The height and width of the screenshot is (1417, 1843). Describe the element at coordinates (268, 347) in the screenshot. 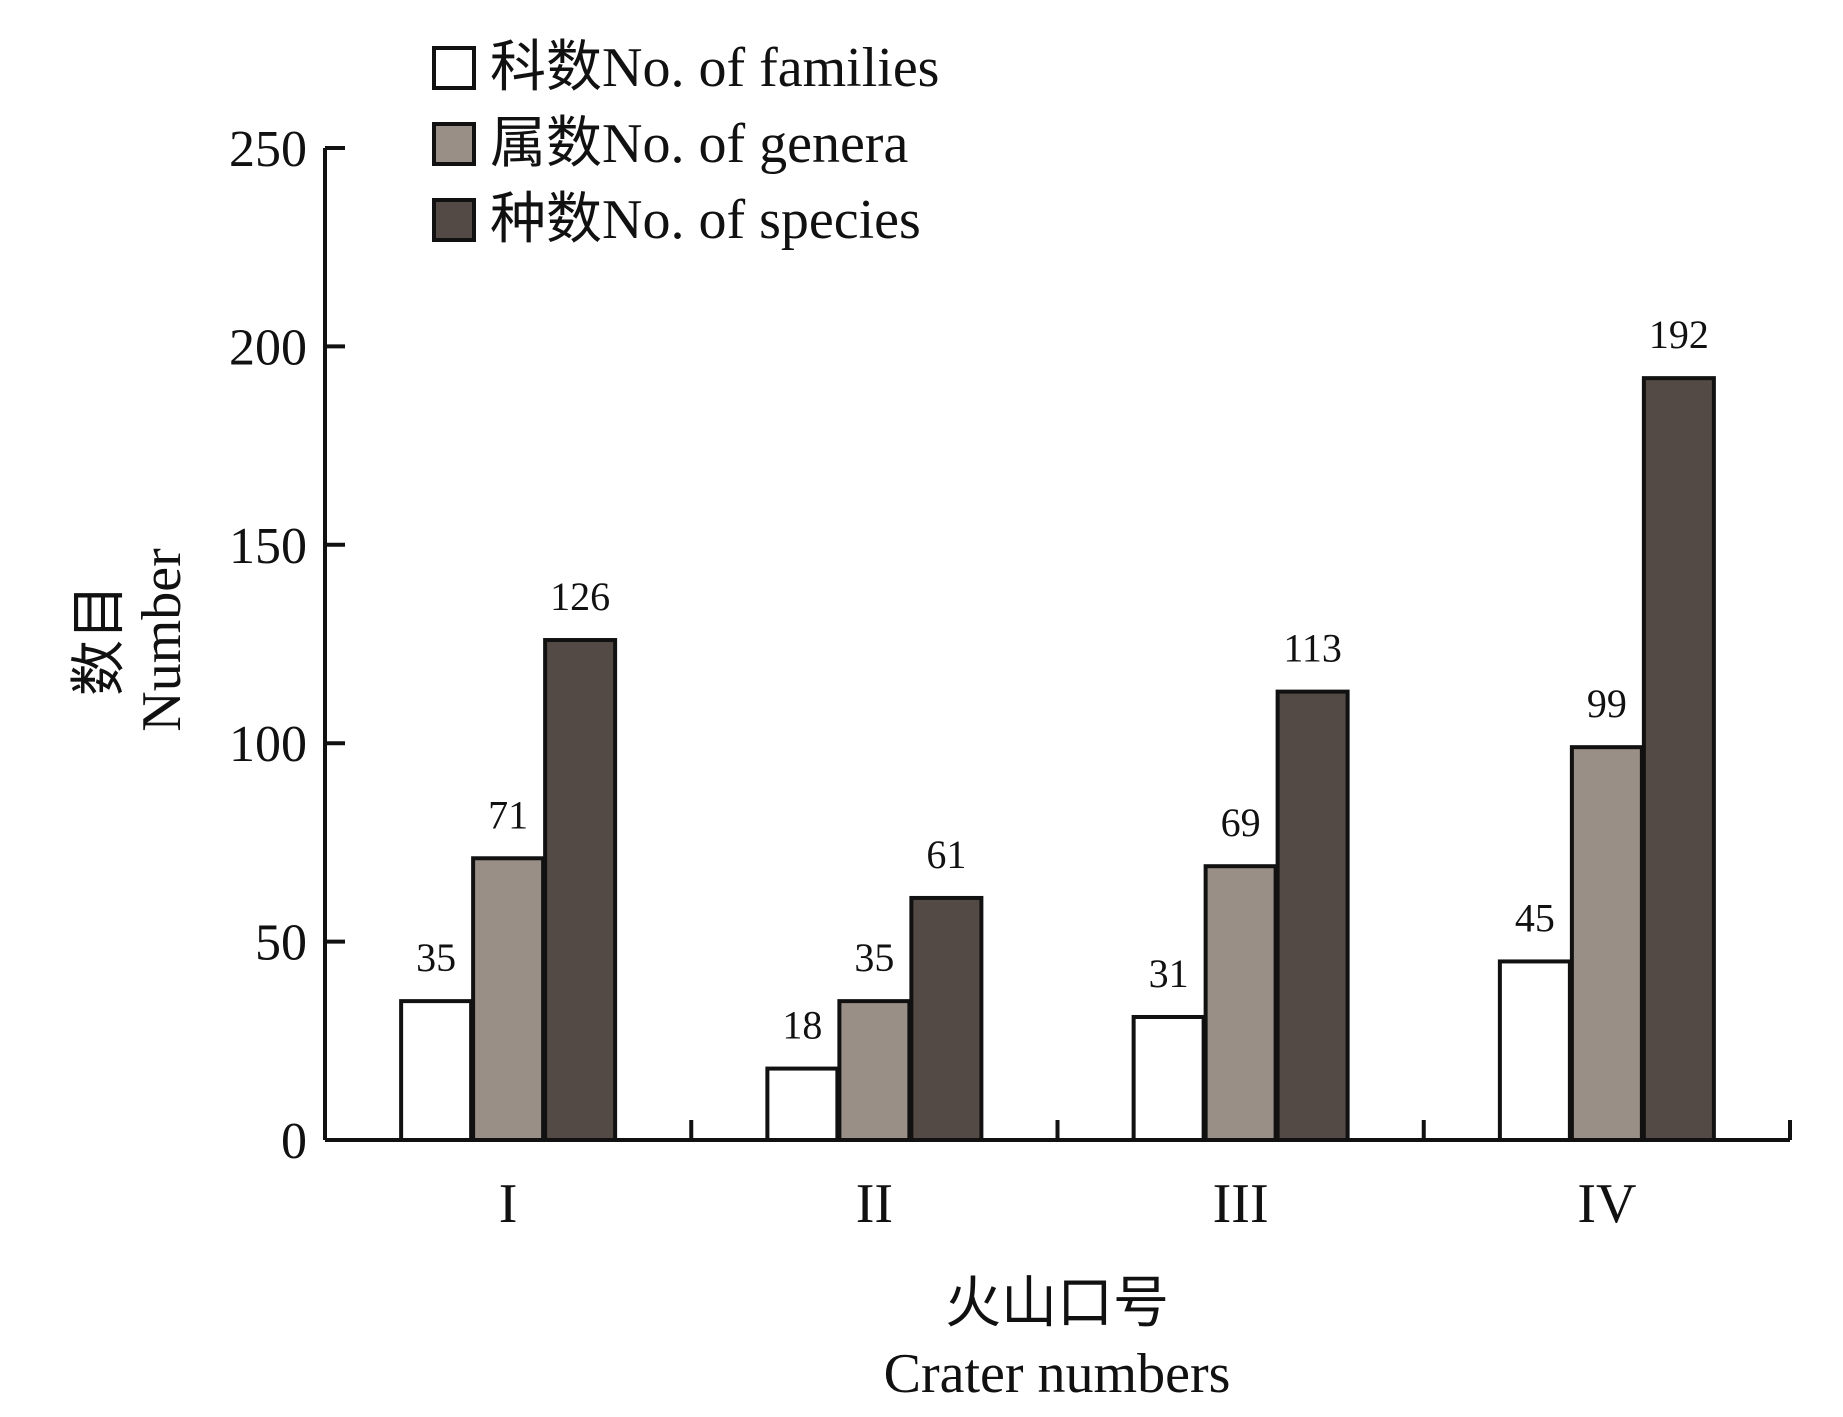

I see `y-tick-label: 200` at that location.